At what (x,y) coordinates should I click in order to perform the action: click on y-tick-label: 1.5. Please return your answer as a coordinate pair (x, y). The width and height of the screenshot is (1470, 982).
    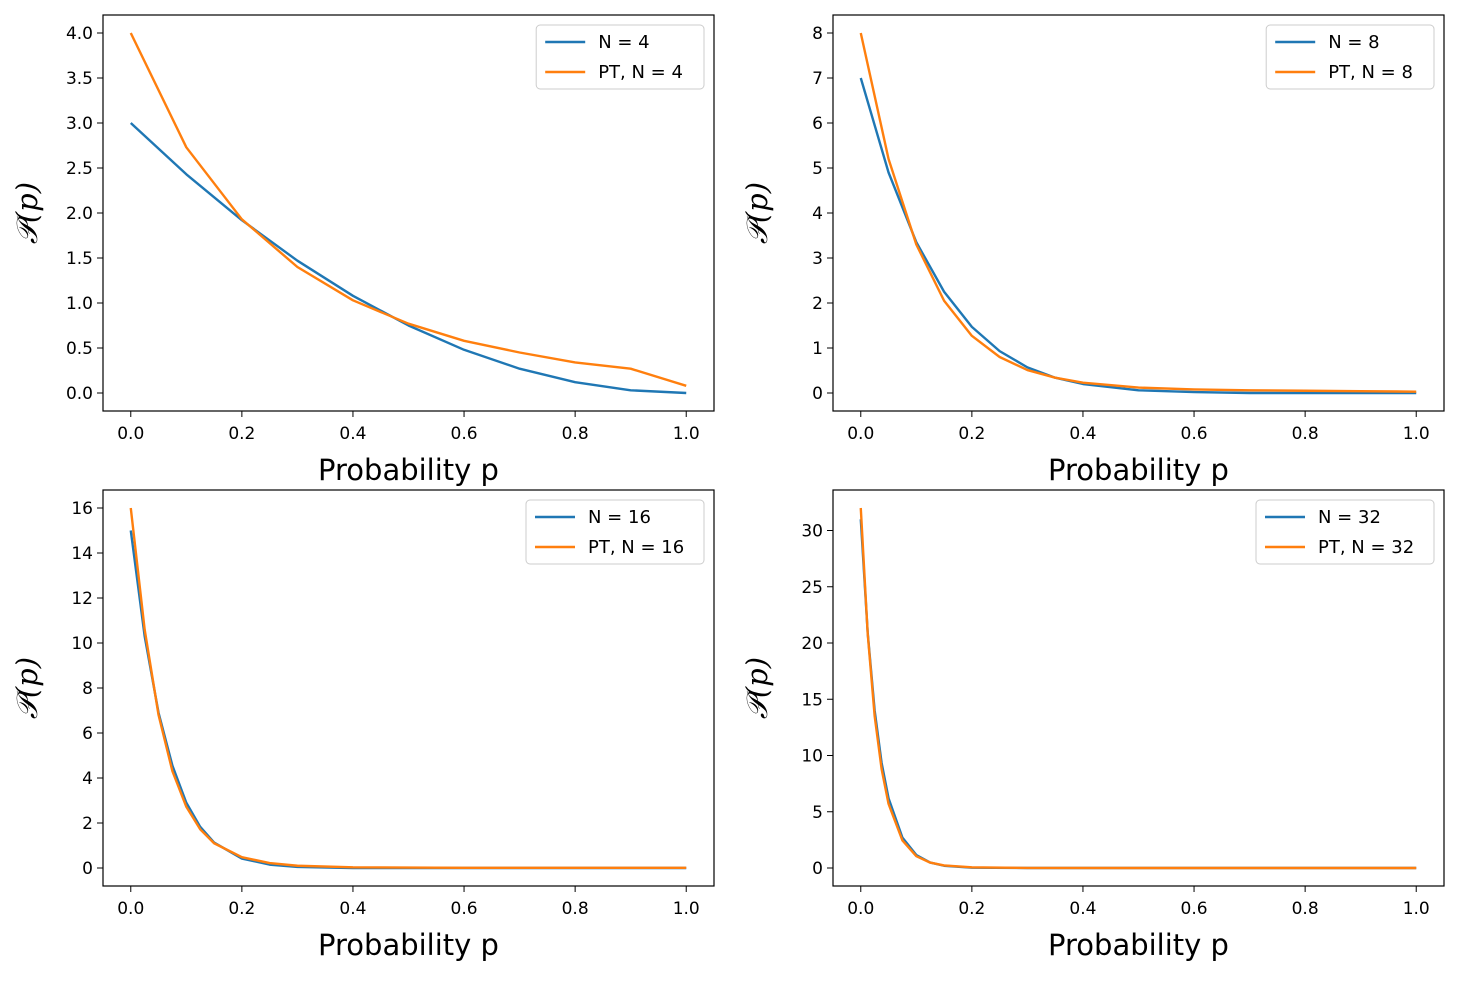
    Looking at the image, I should click on (79, 259).